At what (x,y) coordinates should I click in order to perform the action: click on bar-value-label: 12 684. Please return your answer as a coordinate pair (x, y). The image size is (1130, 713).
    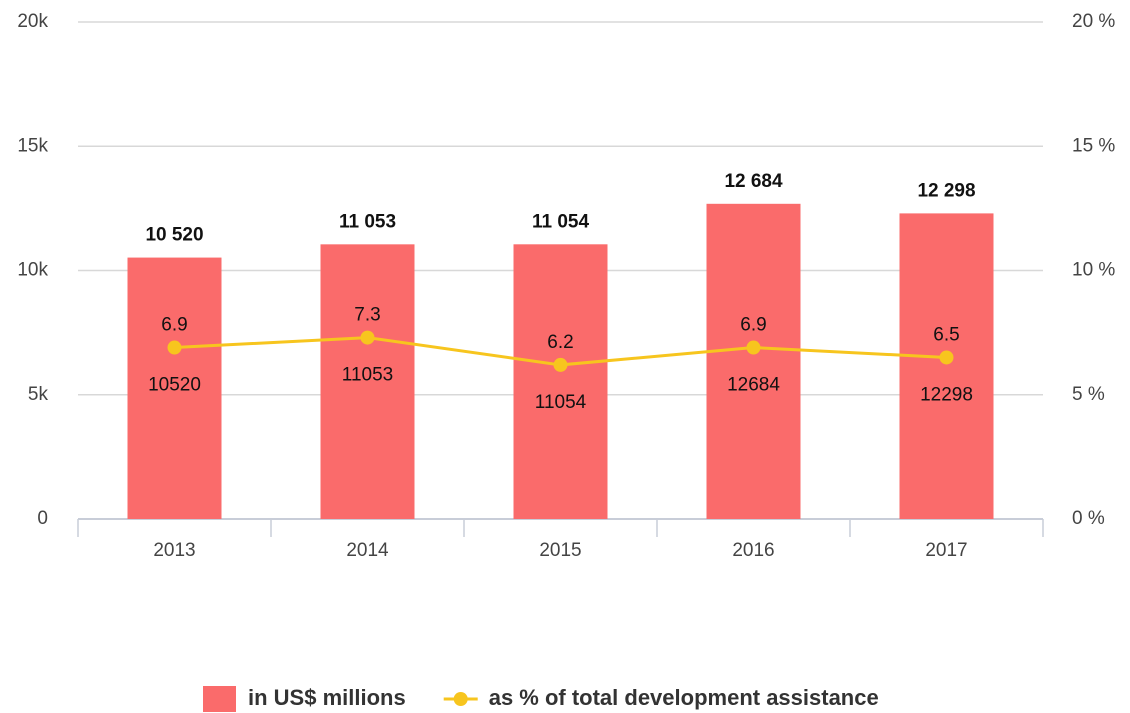
    Looking at the image, I should click on (753, 181).